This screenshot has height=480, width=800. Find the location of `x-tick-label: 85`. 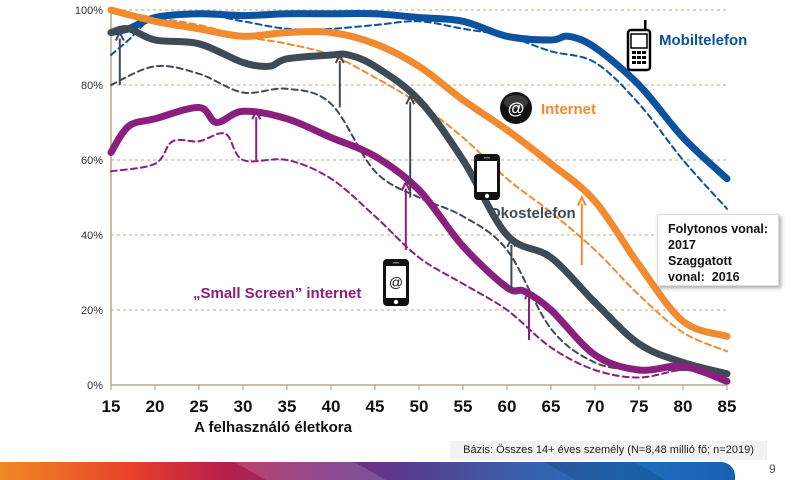

x-tick-label: 85 is located at coordinates (727, 406).